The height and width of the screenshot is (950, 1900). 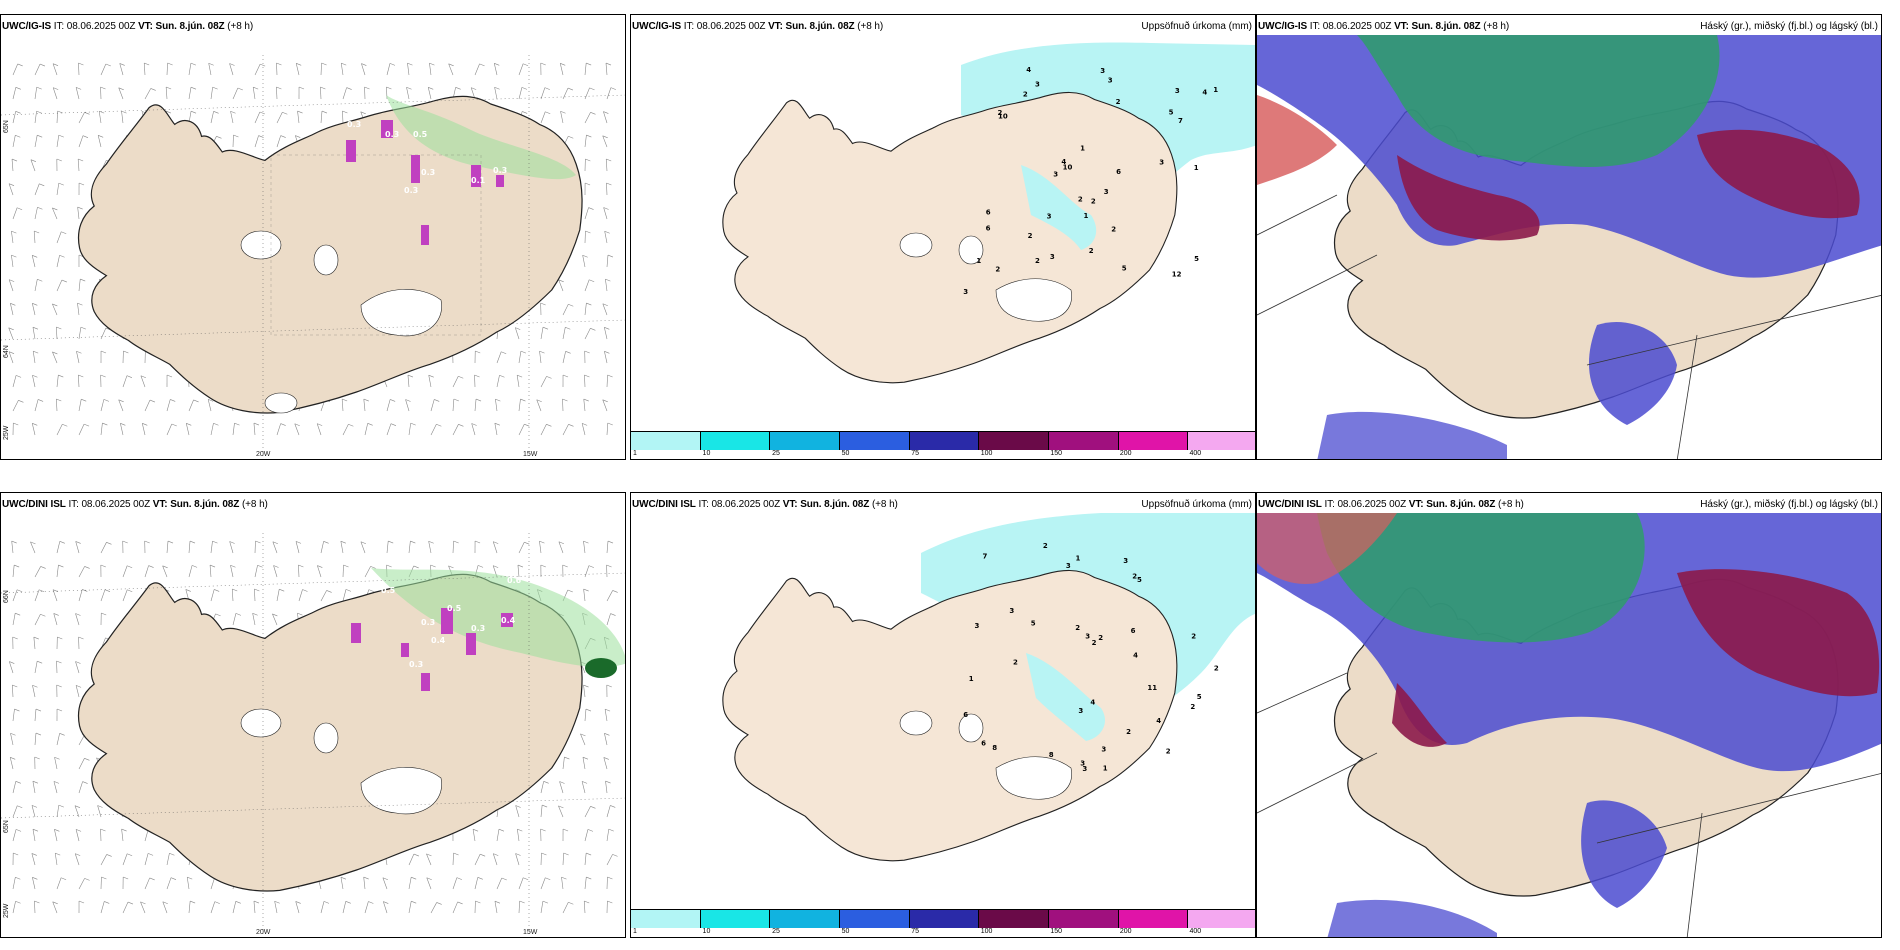 What do you see at coordinates (1195, 931) in the screenshot?
I see `colorbar-label: 400` at bounding box center [1195, 931].